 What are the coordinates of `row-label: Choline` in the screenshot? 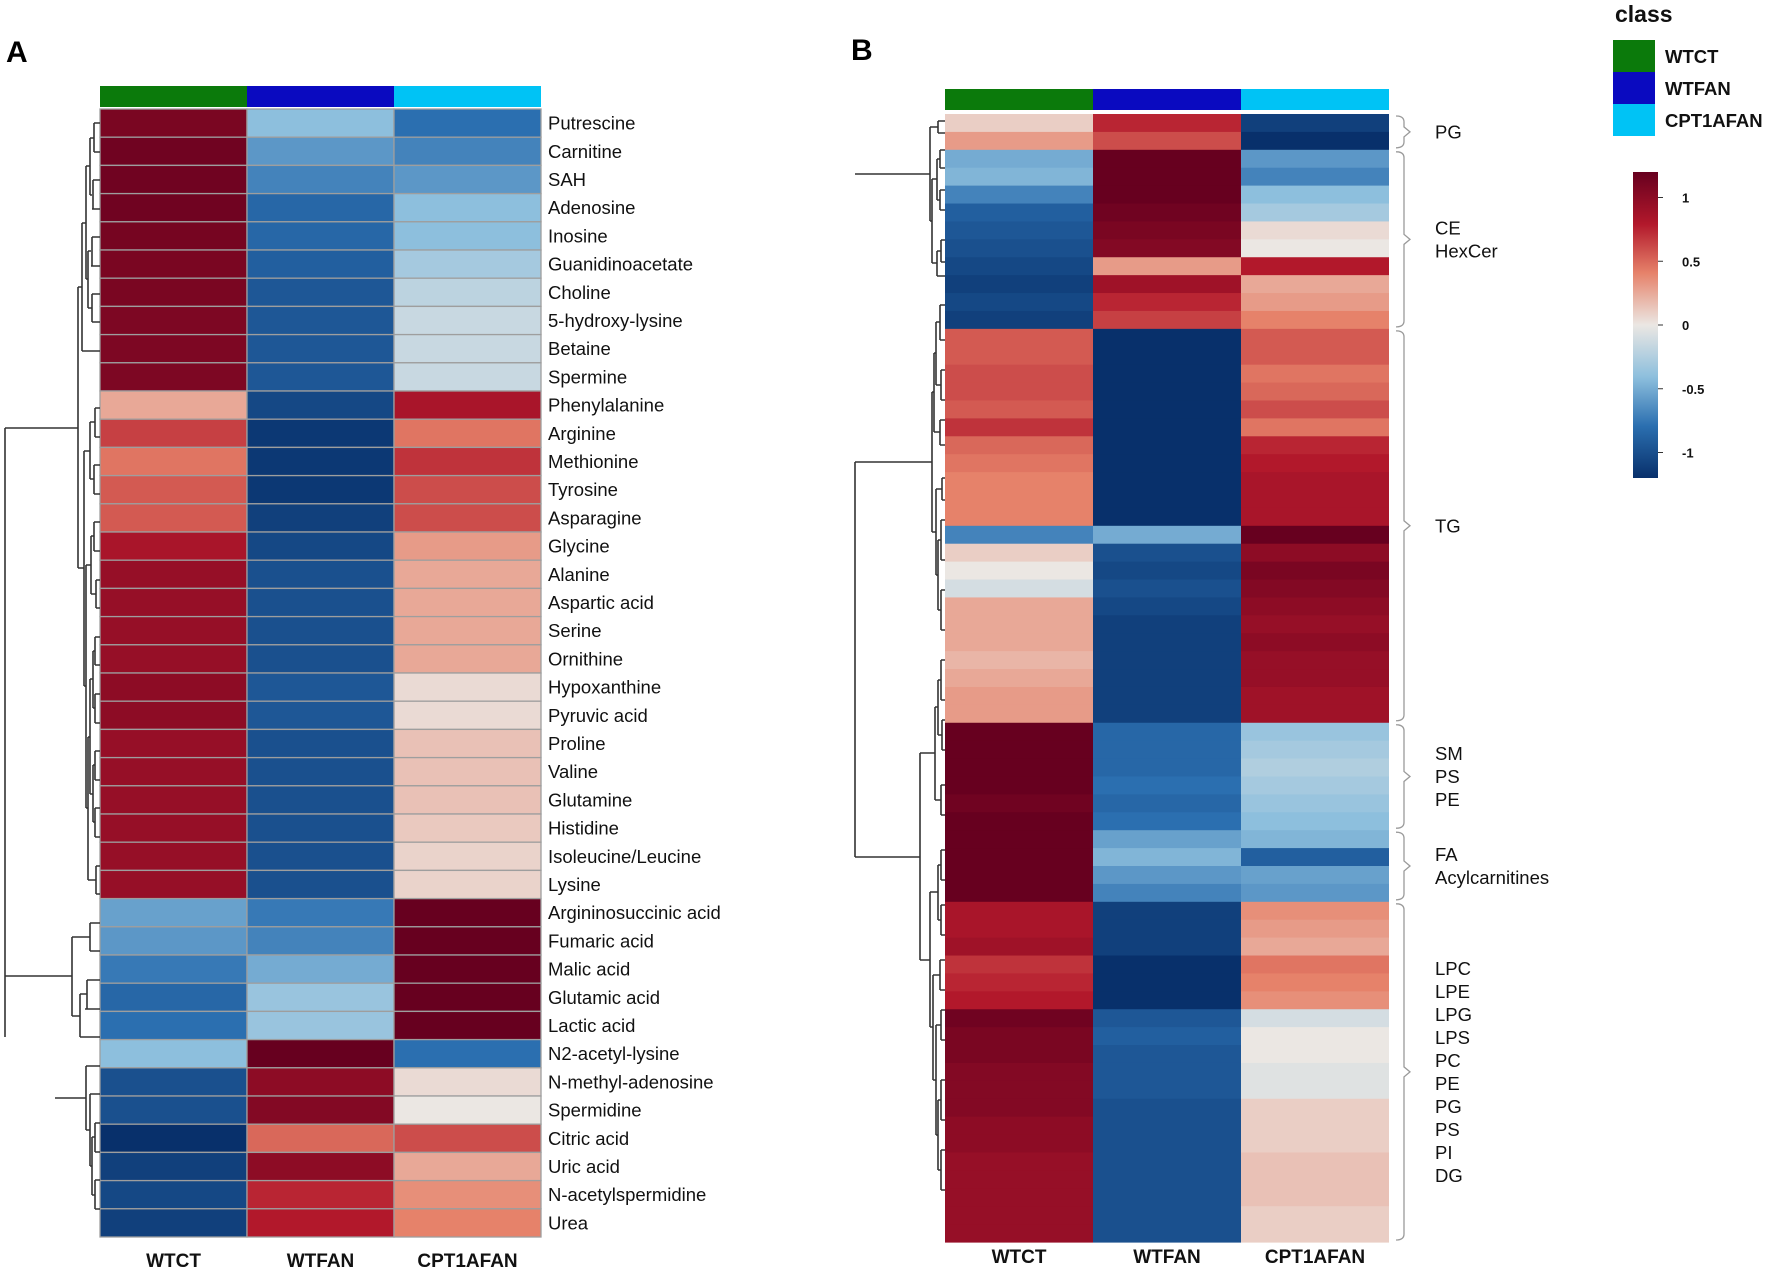 It's located at (579, 292).